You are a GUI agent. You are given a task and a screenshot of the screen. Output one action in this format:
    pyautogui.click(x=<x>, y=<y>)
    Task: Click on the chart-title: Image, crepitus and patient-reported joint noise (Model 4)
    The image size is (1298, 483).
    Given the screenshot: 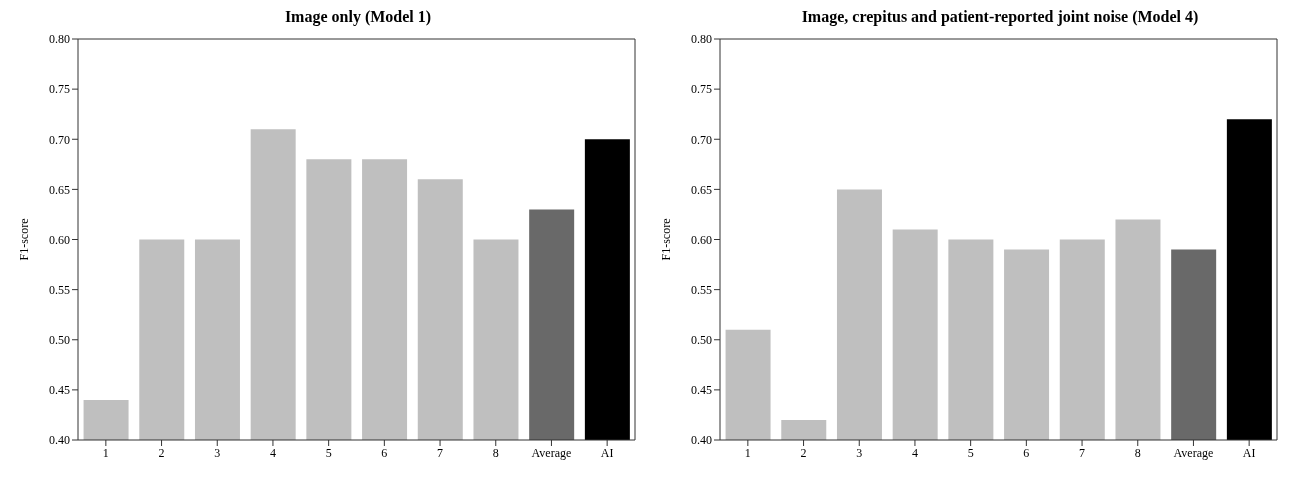 What is the action you would take?
    pyautogui.click(x=1000, y=18)
    